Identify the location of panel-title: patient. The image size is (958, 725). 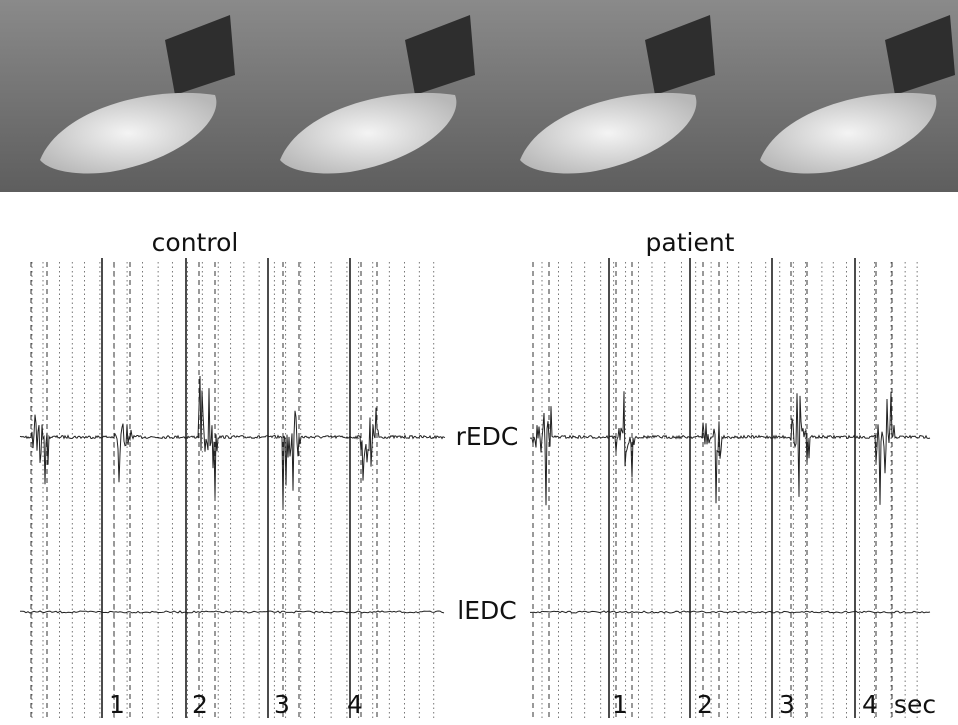
(690, 242).